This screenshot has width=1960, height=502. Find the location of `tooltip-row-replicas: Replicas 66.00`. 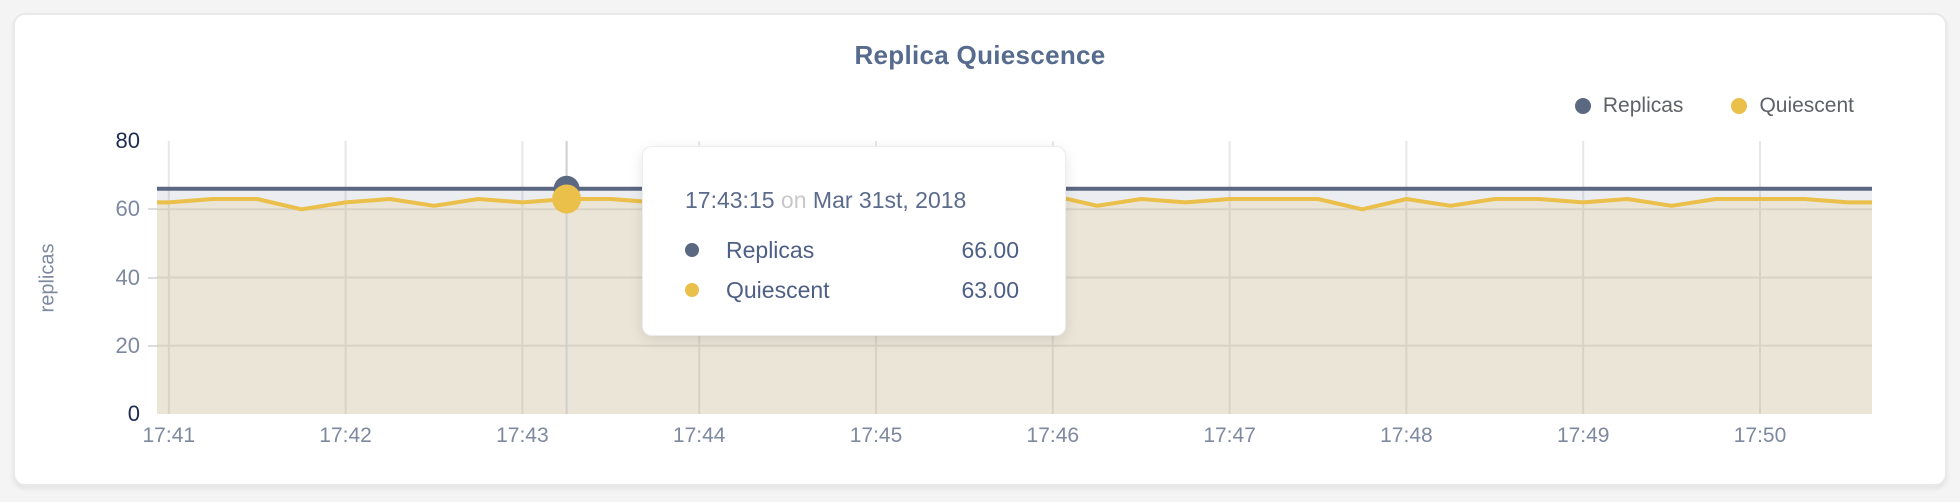

tooltip-row-replicas: Replicas 66.00 is located at coordinates (852, 250).